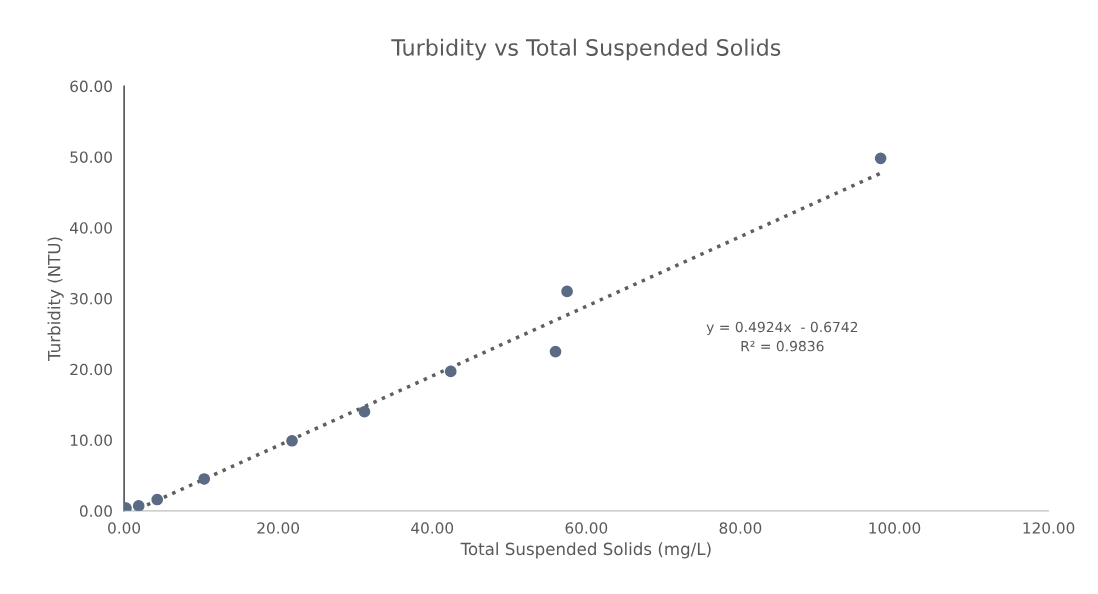  I want to click on y-tick-label: 40.00, so click(90, 228).